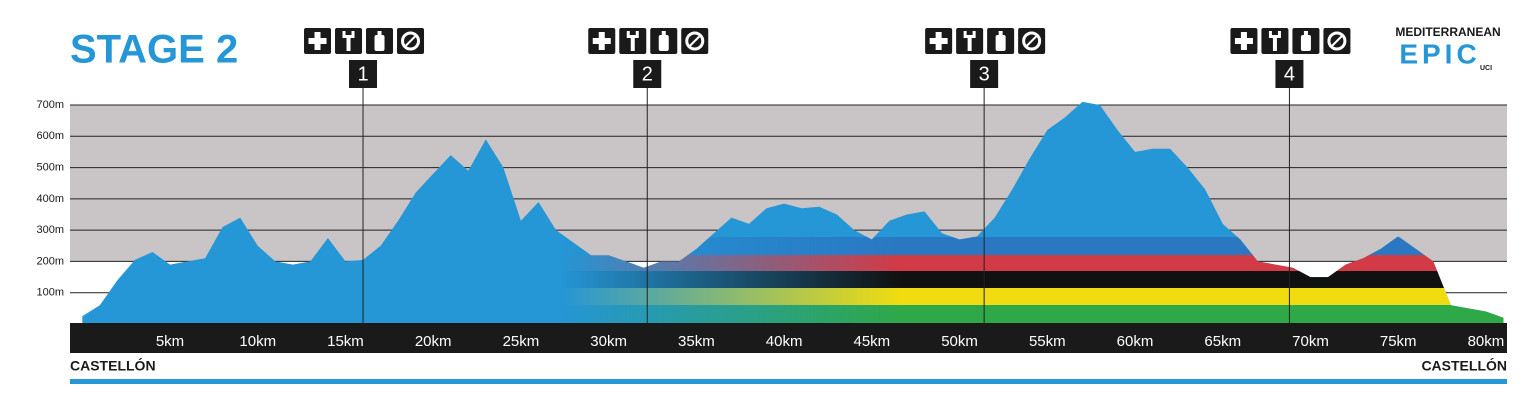 The height and width of the screenshot is (414, 1537). What do you see at coordinates (1310, 341) in the screenshot?
I see `x-tick-label: 70km` at bounding box center [1310, 341].